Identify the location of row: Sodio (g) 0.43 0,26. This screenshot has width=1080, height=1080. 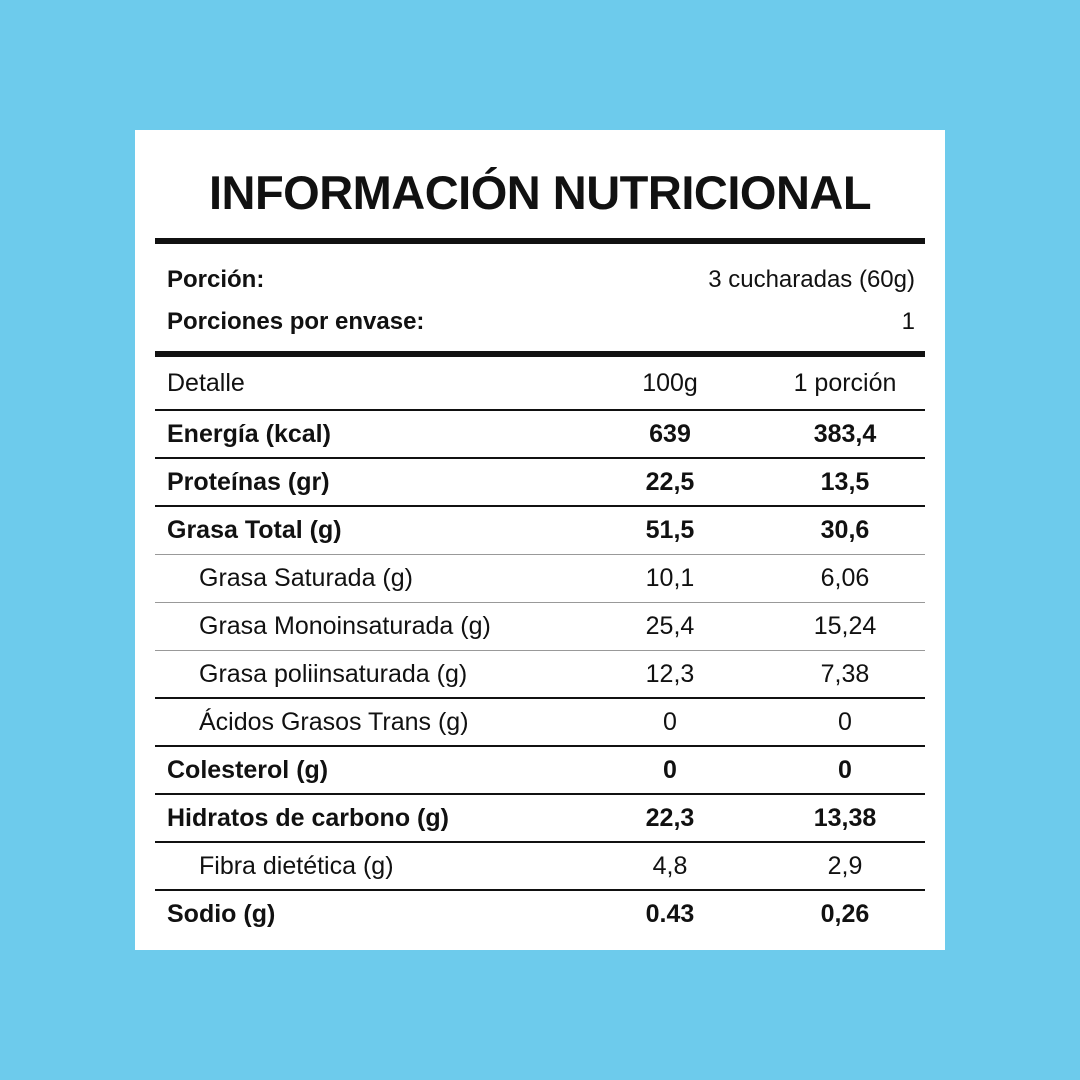
(540, 914).